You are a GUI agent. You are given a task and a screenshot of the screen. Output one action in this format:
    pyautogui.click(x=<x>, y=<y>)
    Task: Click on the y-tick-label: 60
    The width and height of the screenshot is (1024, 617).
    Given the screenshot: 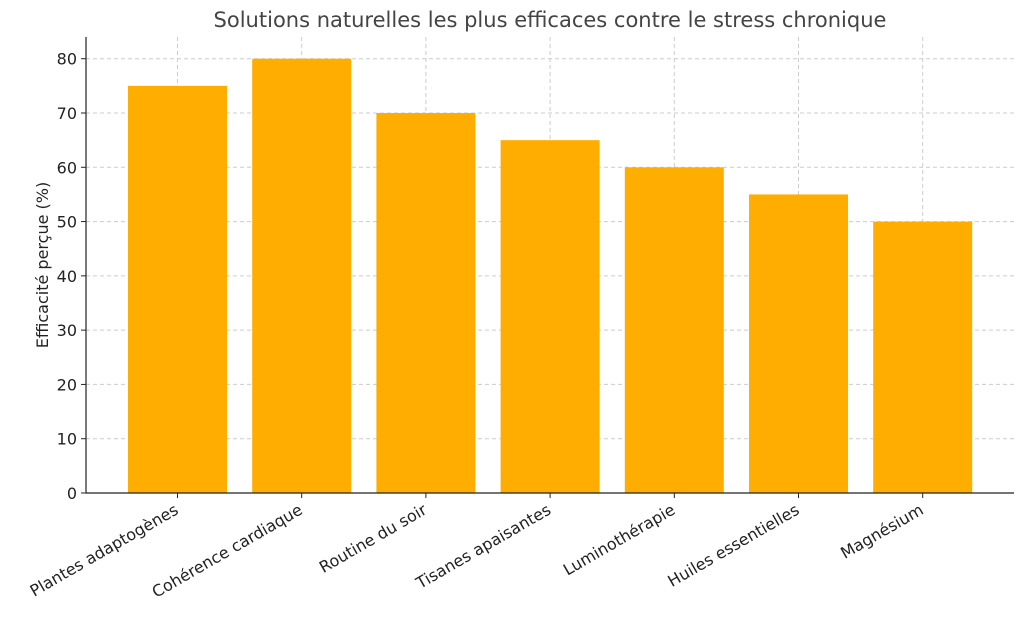 What is the action you would take?
    pyautogui.click(x=67, y=167)
    